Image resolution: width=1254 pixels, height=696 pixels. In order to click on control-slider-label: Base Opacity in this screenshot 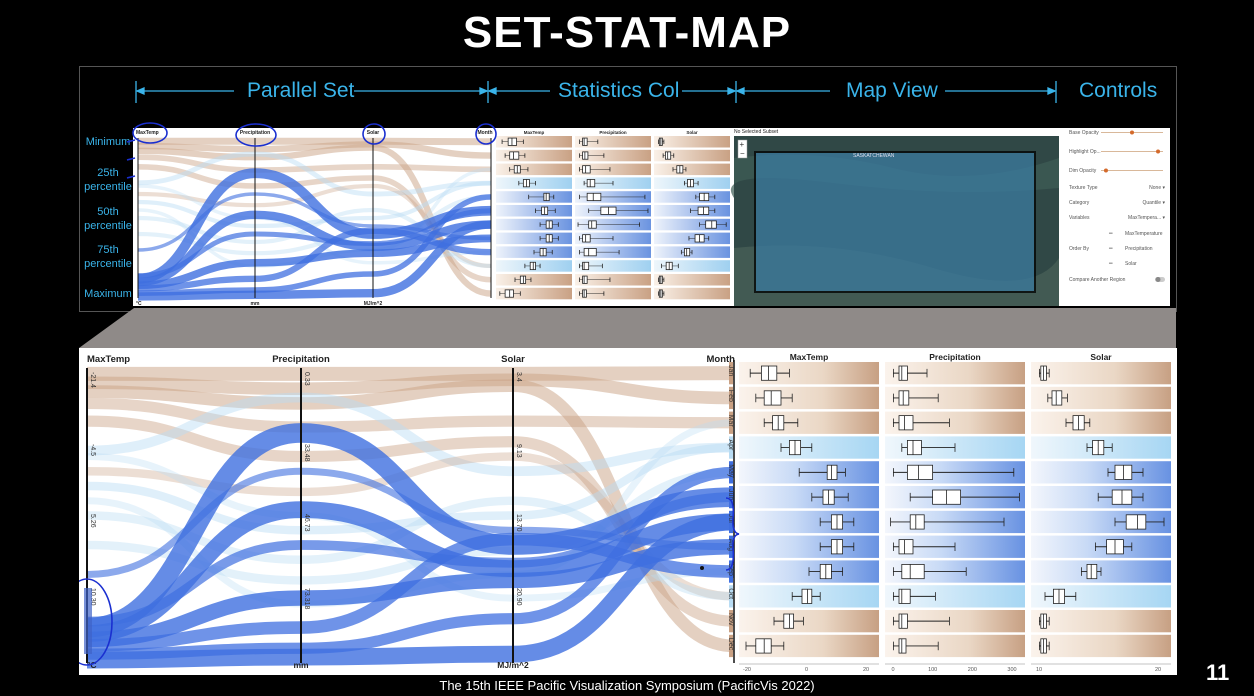, I will do `click(1084, 133)`.